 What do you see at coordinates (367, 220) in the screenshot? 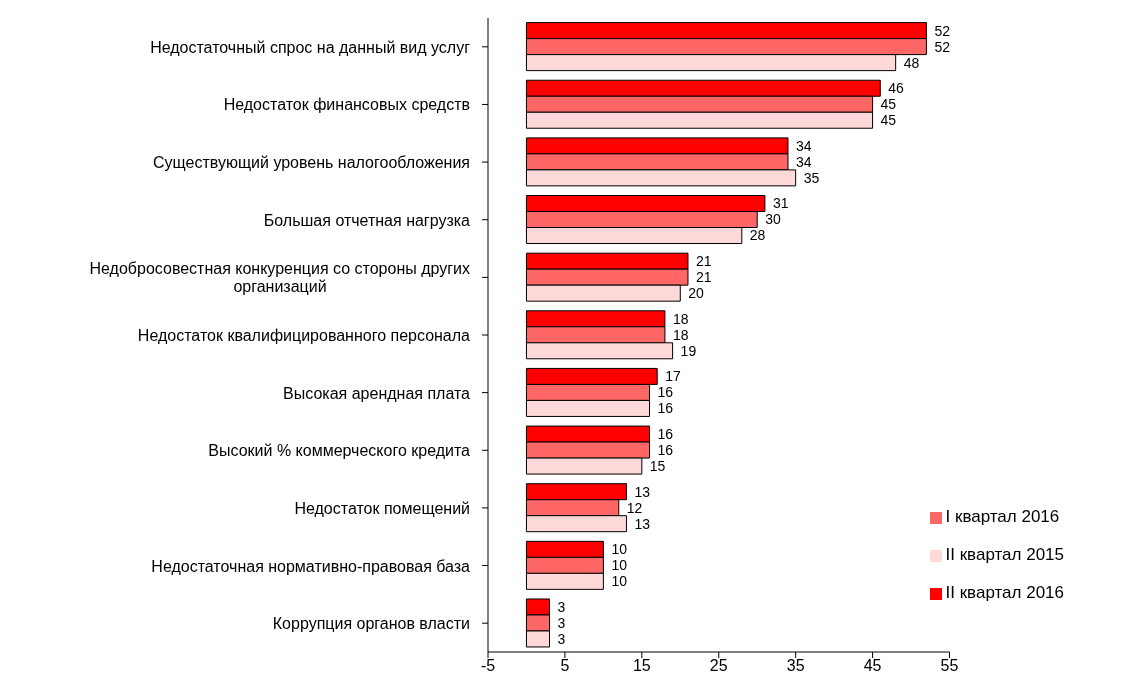
I see `y-tick-label: Большая отчетная нагрузка` at bounding box center [367, 220].